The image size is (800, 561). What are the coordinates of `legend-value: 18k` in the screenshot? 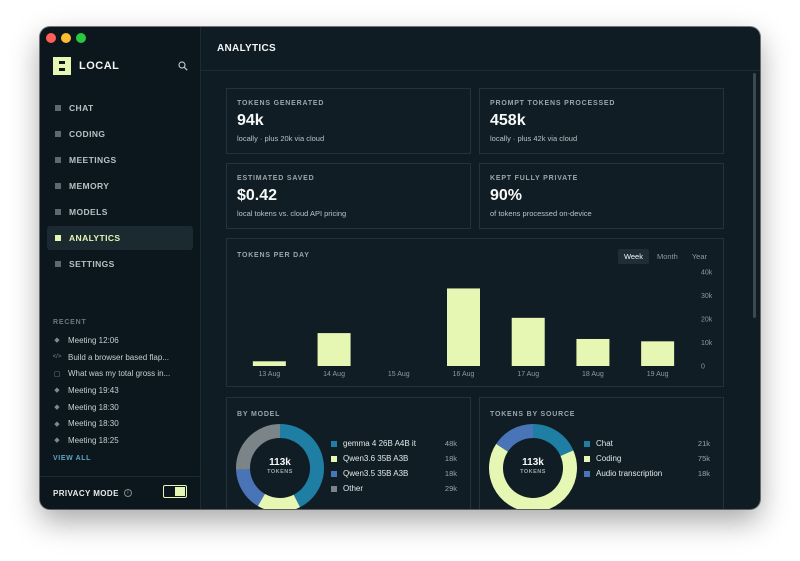 It's located at (450, 458).